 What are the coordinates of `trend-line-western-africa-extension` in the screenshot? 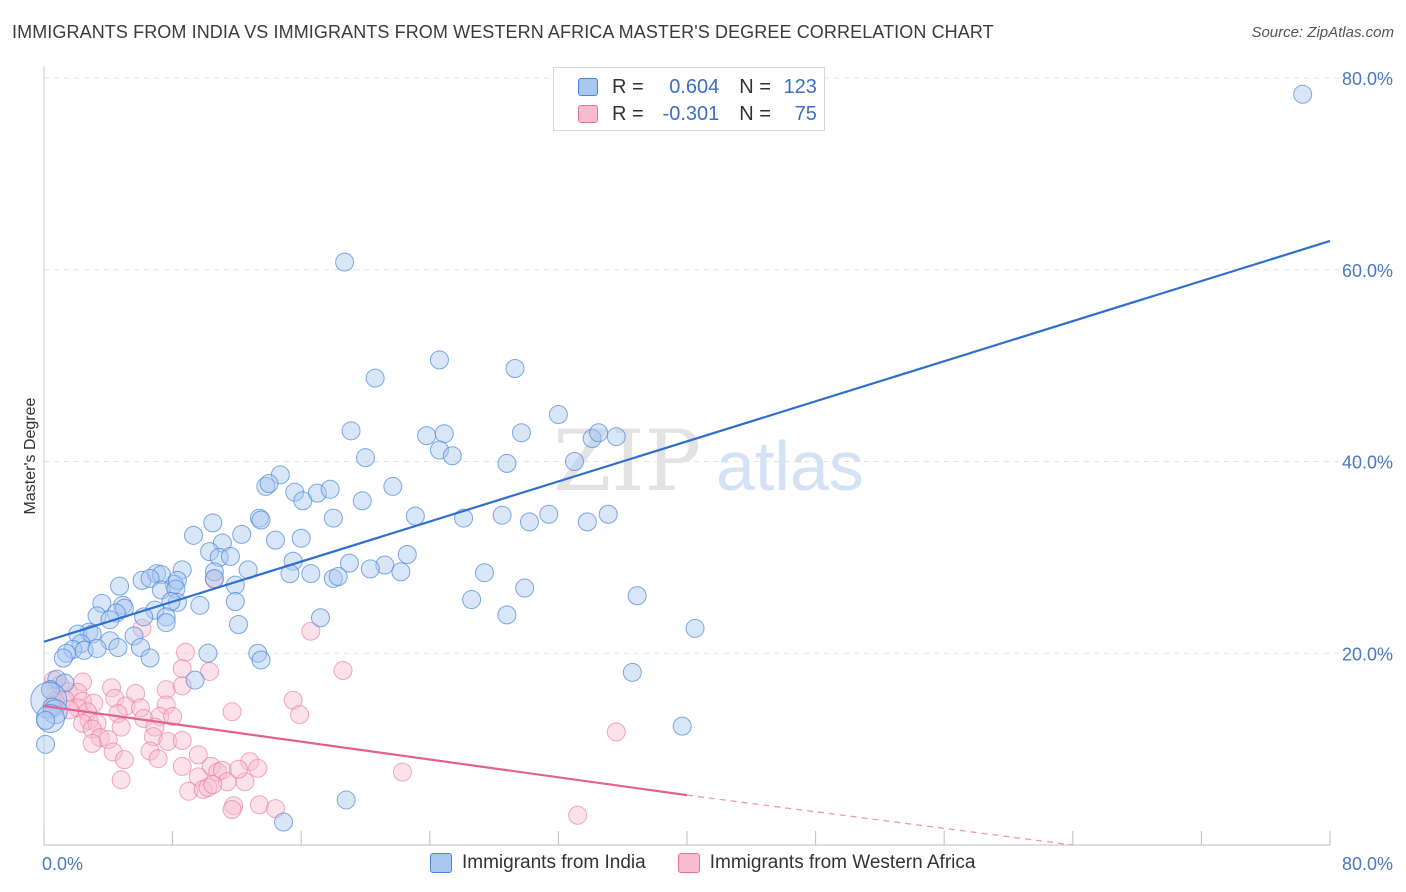 It's located at (879, 820).